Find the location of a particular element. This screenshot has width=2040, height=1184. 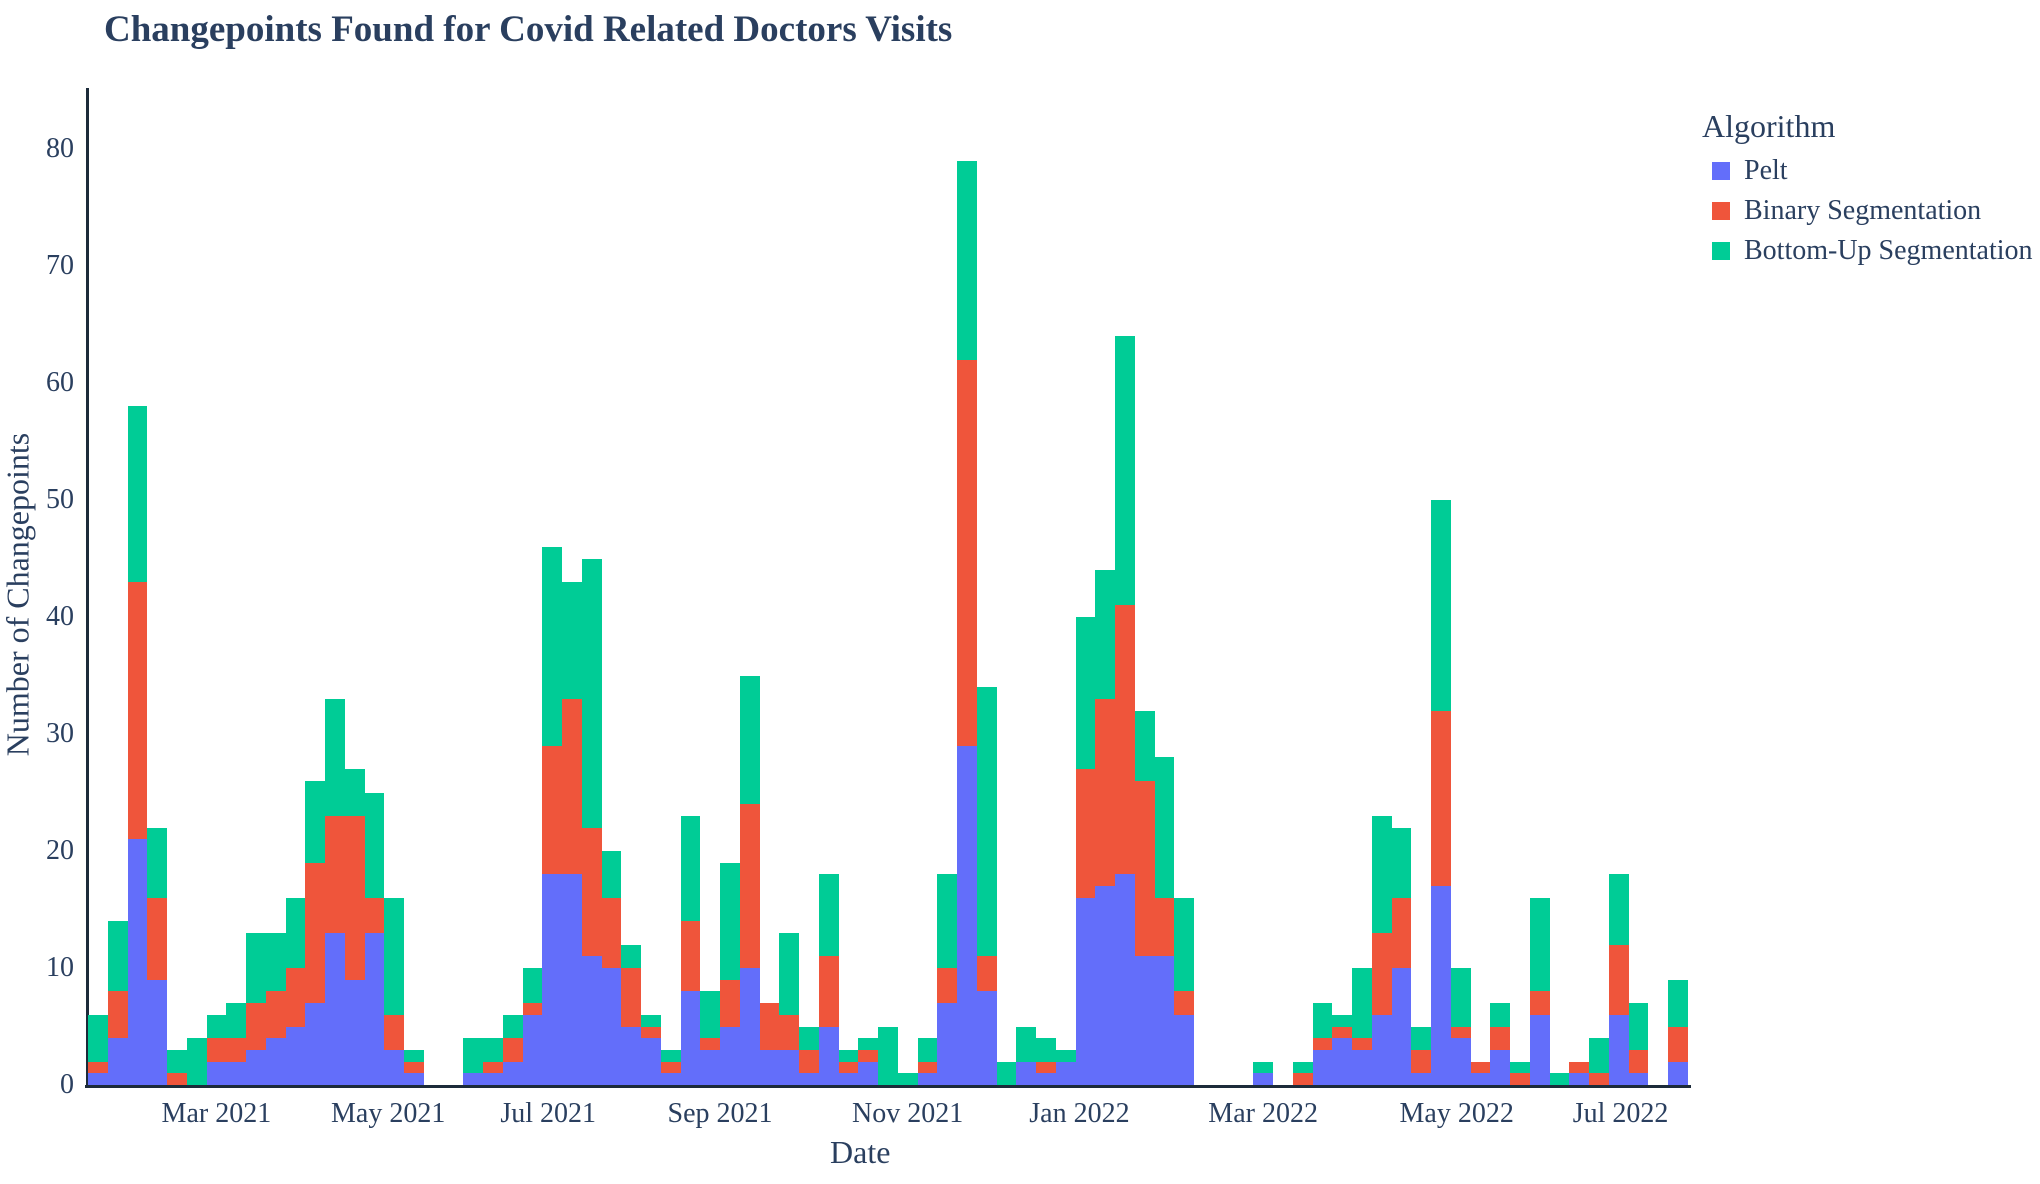

legend-item-pelt: Pelt is located at coordinates (1872, 171).